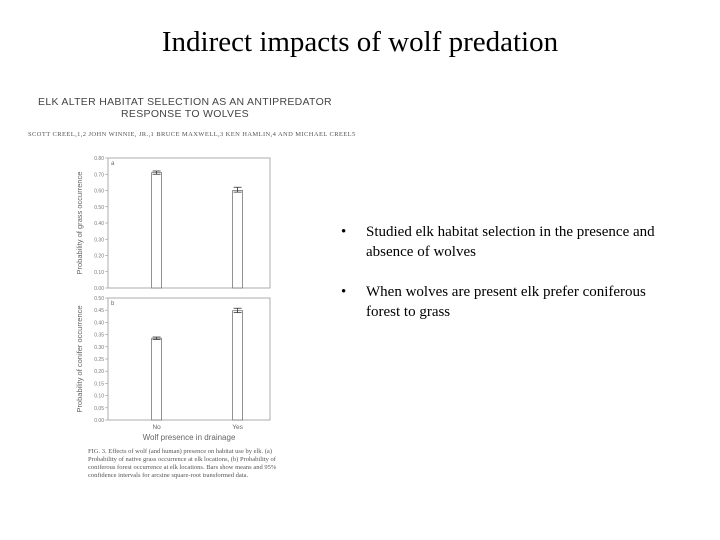  I want to click on y-tick-label: 0.05, so click(99, 409).